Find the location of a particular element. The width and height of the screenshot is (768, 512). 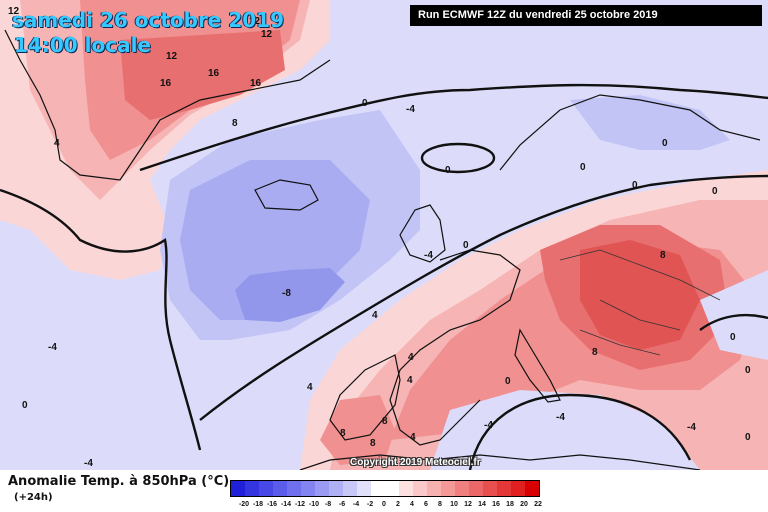

atlantic-cold-deep is located at coordinates (290, 295).